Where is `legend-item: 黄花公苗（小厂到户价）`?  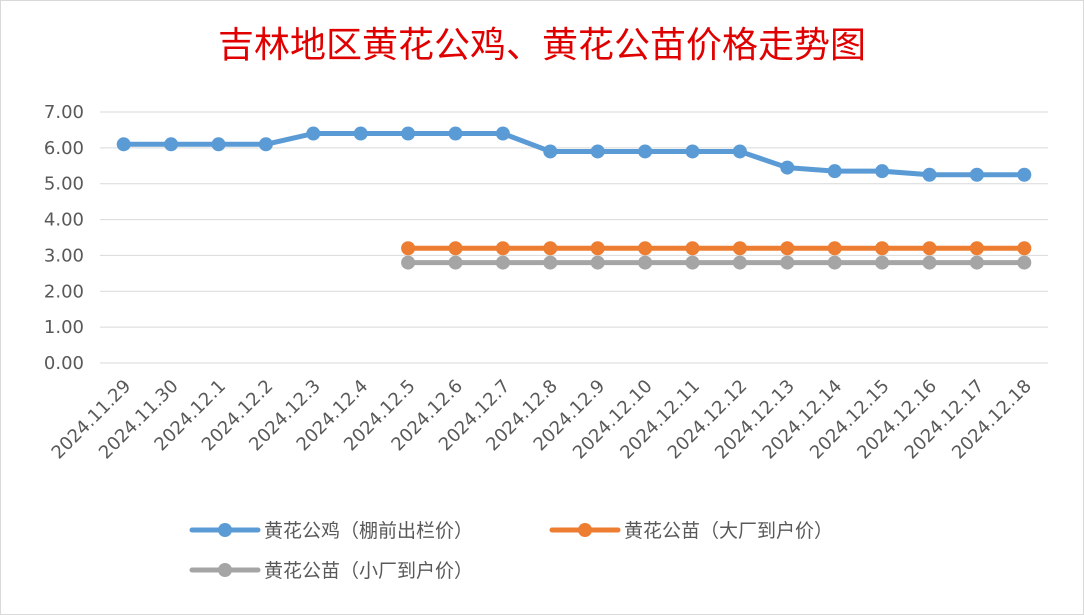
legend-item: 黄花公苗（小厂到户价） is located at coordinates (331, 571).